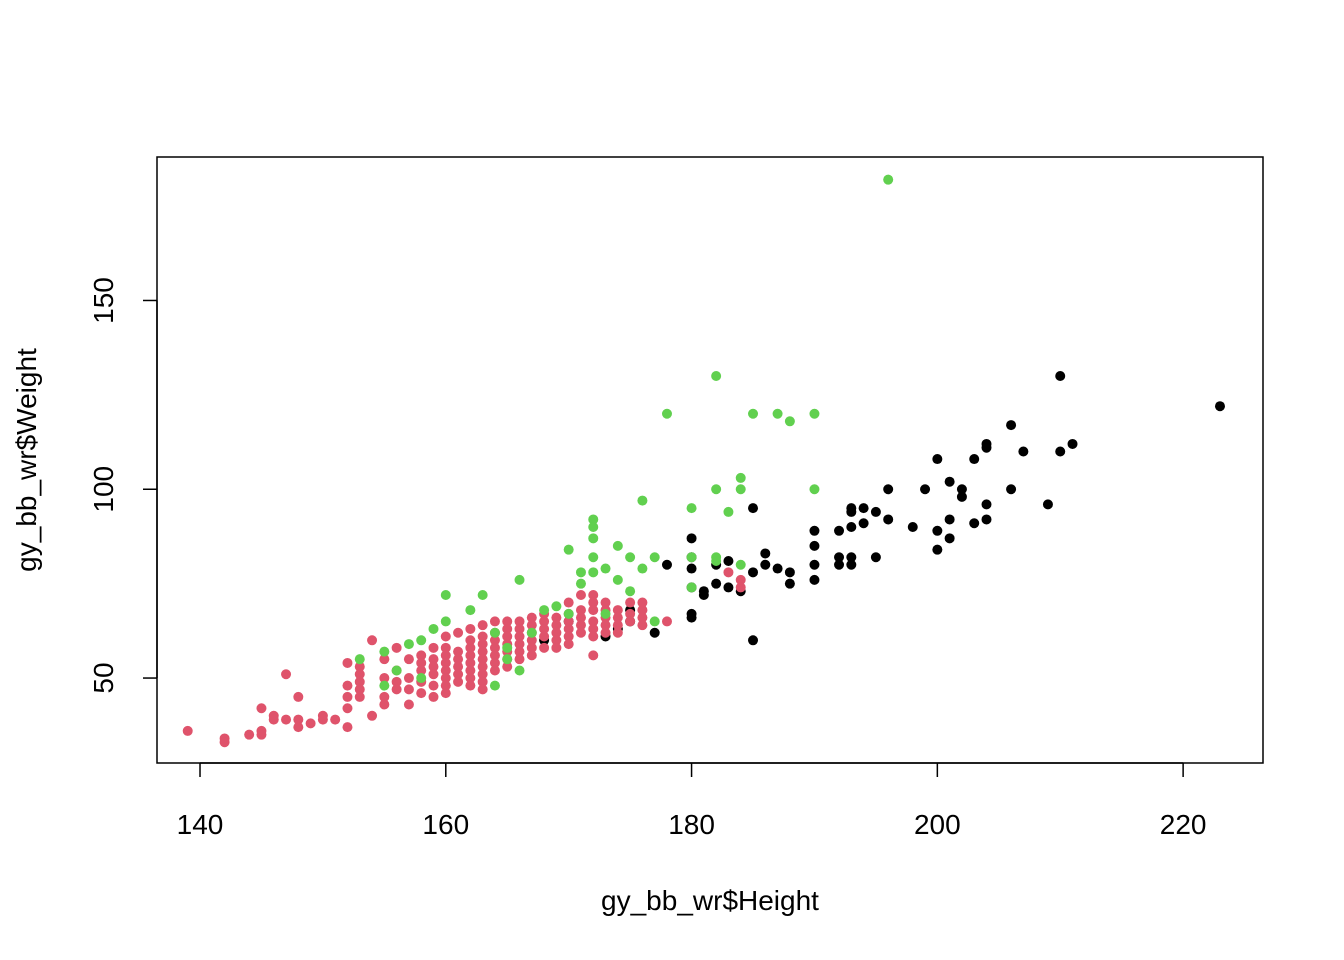 This screenshot has width=1344, height=960. I want to click on y-axis-label: gy_bb_wr$Weight, so click(26, 460).